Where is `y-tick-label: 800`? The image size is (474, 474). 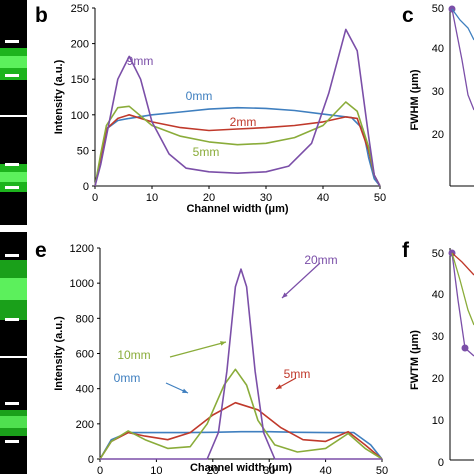 y-tick-label: 800 is located at coordinates (85, 319).